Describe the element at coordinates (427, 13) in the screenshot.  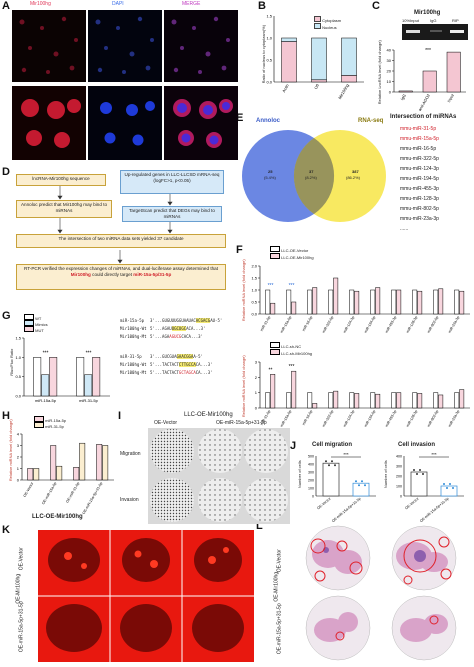
I see `c-title: Mir100hg` at that location.